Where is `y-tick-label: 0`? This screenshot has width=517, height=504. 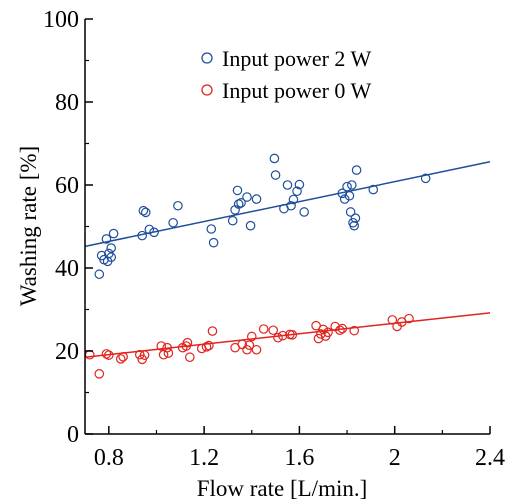
y-tick-label: 0 is located at coordinates (73, 435).